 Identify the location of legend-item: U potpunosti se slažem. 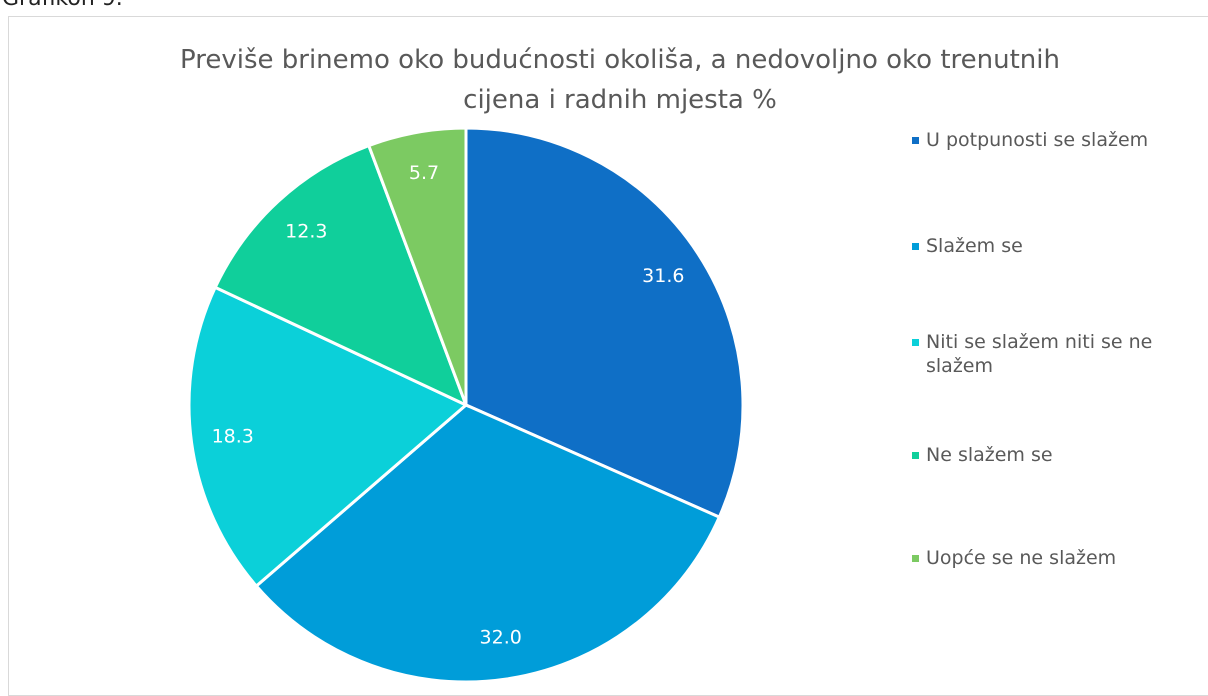
(1042, 140).